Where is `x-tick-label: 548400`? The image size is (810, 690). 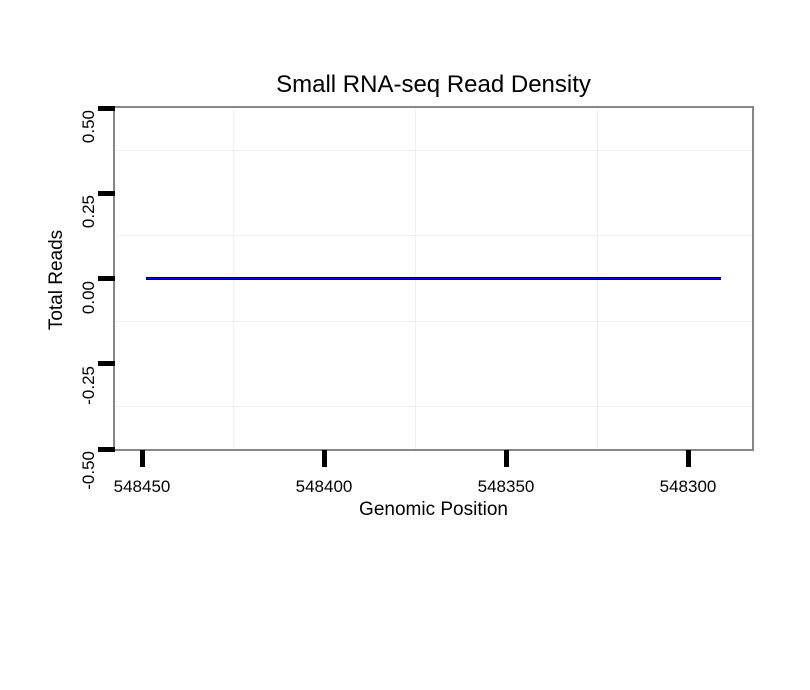 x-tick-label: 548400 is located at coordinates (324, 486).